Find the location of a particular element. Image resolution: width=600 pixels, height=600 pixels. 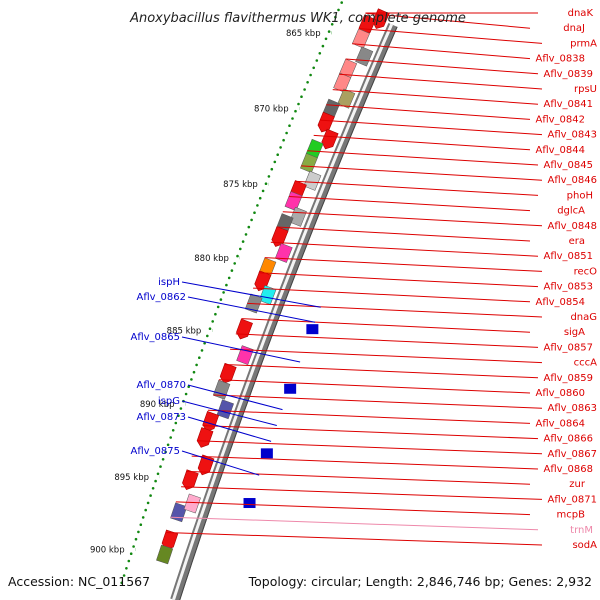

gene-label: Aflv_0839 is located at coordinates (568, 74).